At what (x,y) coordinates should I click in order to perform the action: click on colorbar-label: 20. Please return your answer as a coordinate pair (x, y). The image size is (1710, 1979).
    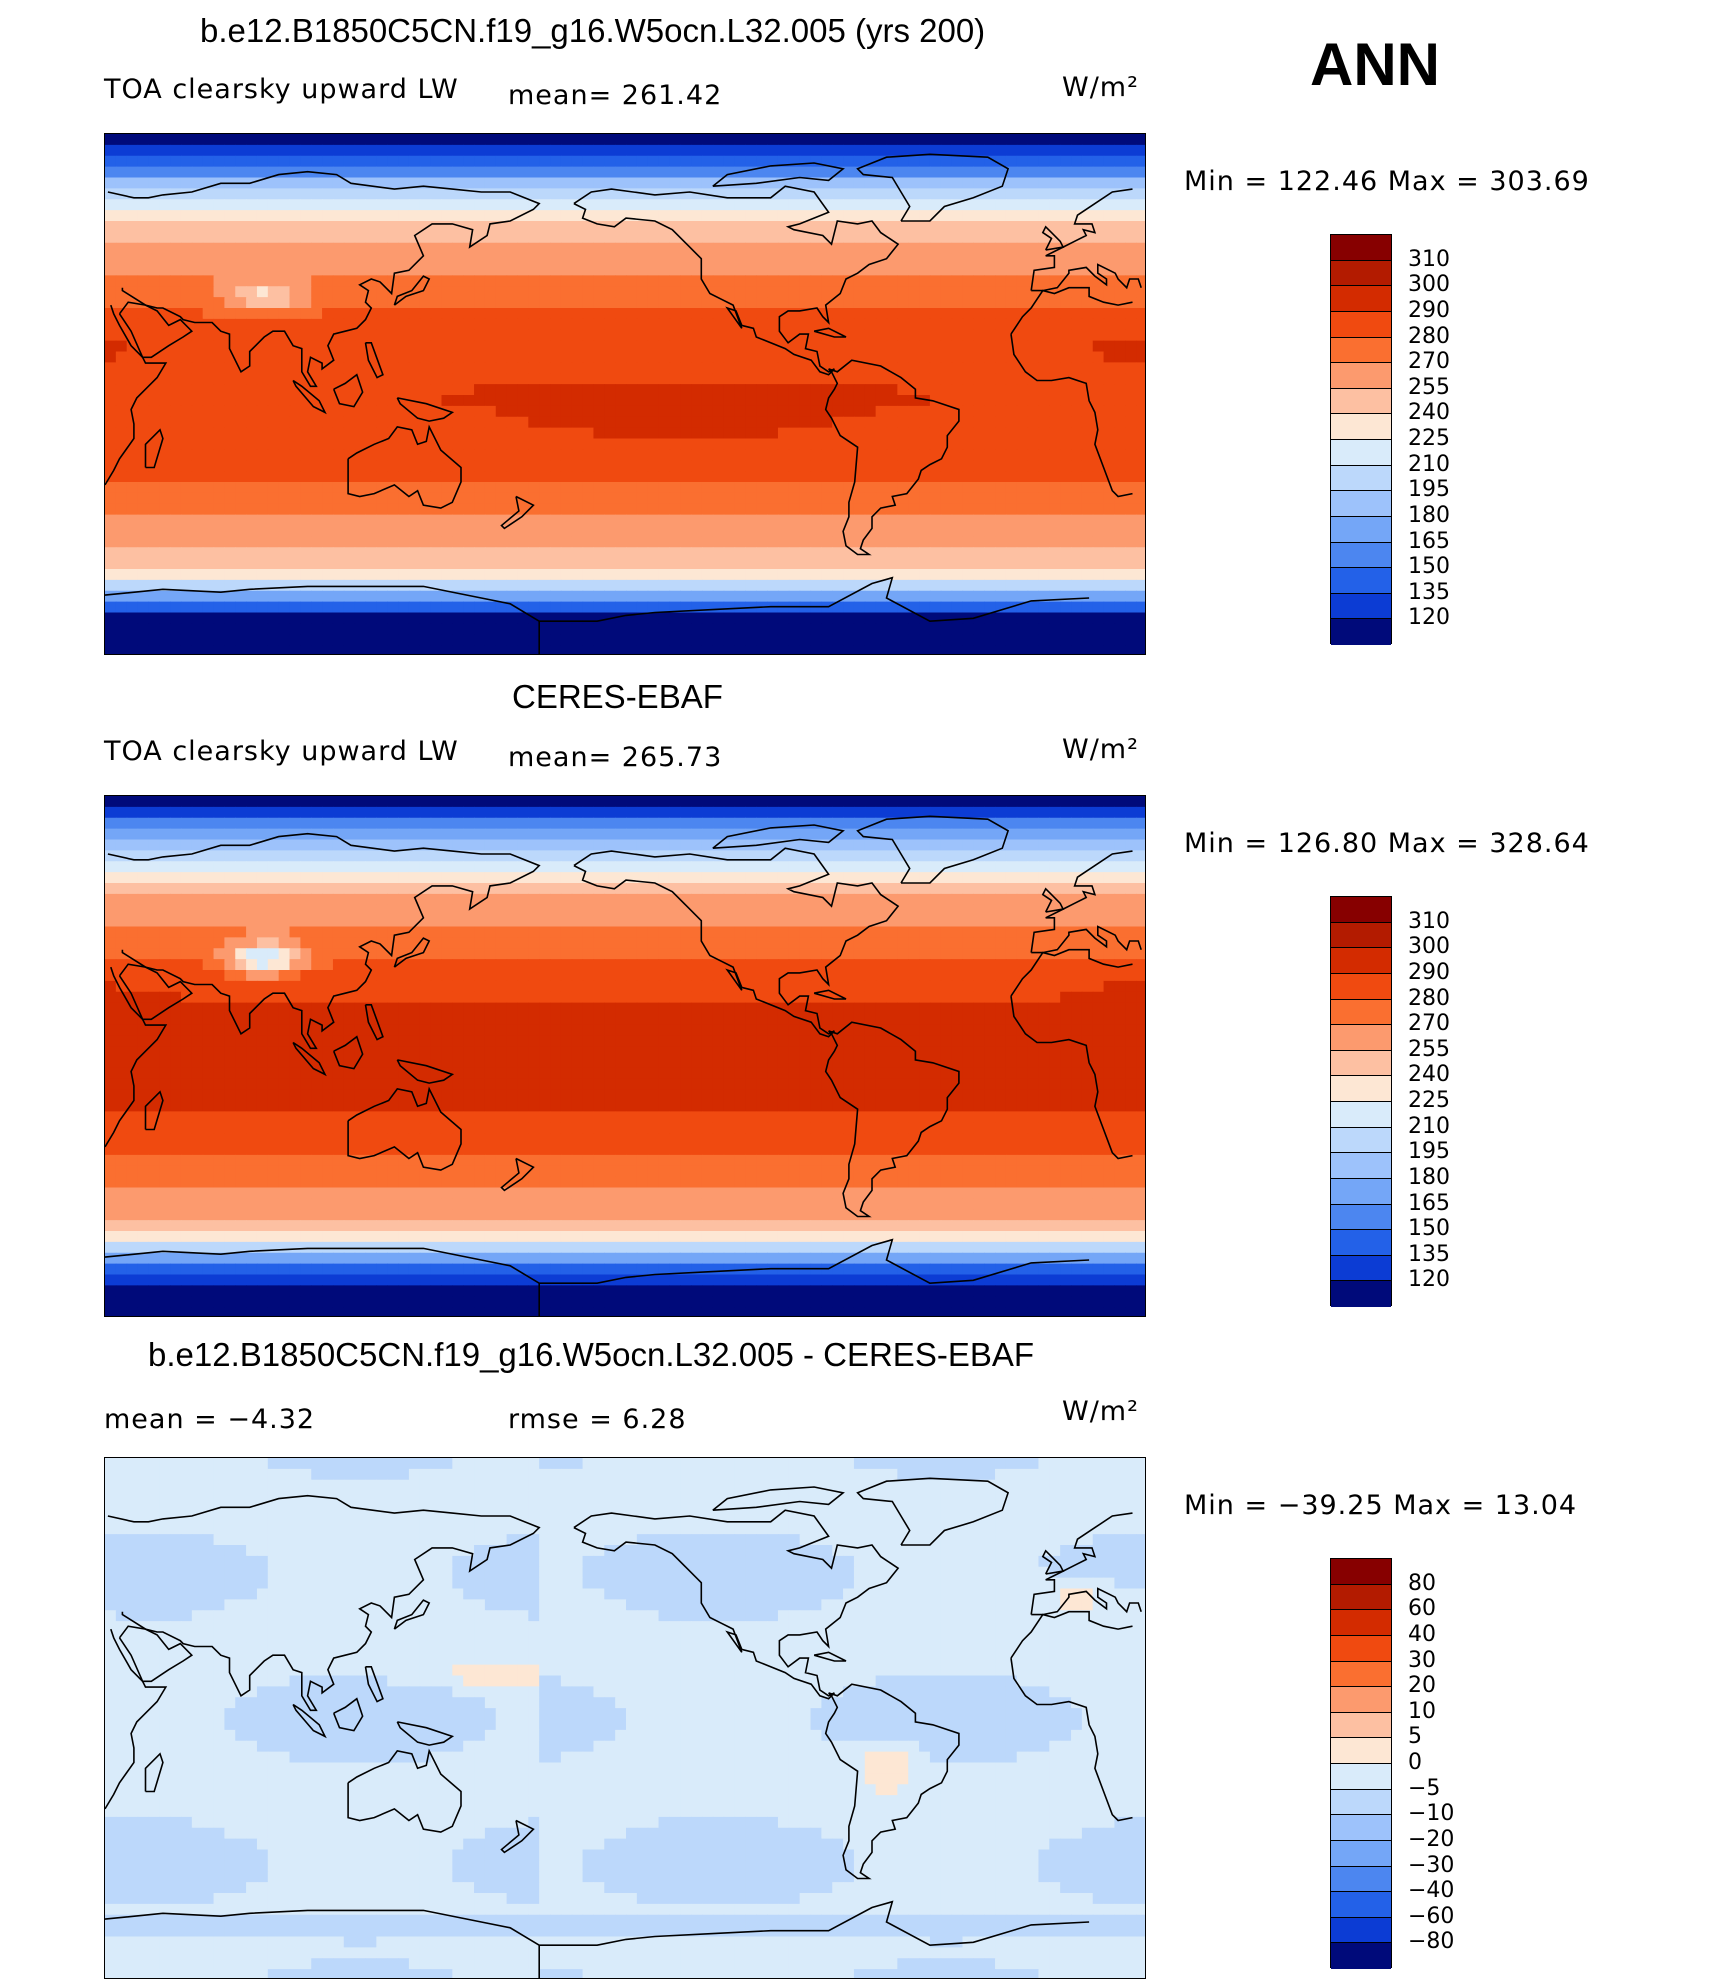
    Looking at the image, I should click on (1422, 1686).